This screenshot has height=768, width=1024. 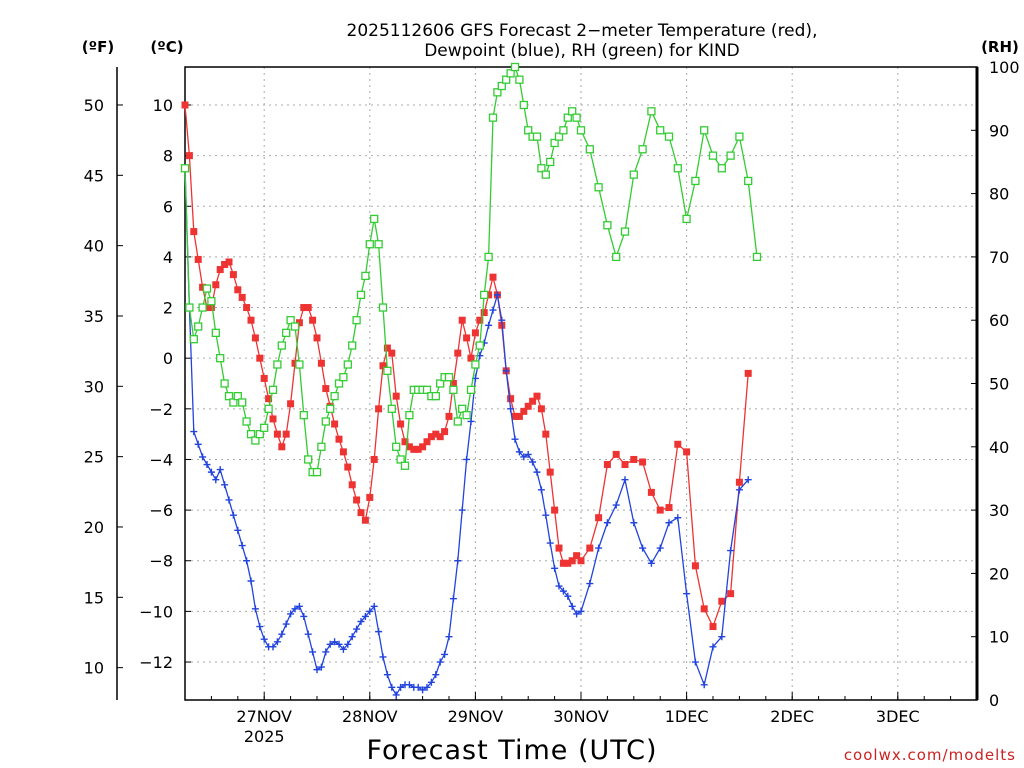 What do you see at coordinates (999, 130) in the screenshot?
I see `rh-tick-label: 90` at bounding box center [999, 130].